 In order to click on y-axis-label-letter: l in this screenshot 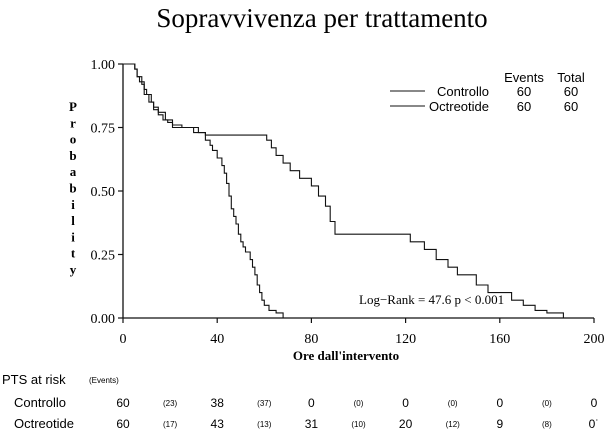, I will do `click(73, 220)`.